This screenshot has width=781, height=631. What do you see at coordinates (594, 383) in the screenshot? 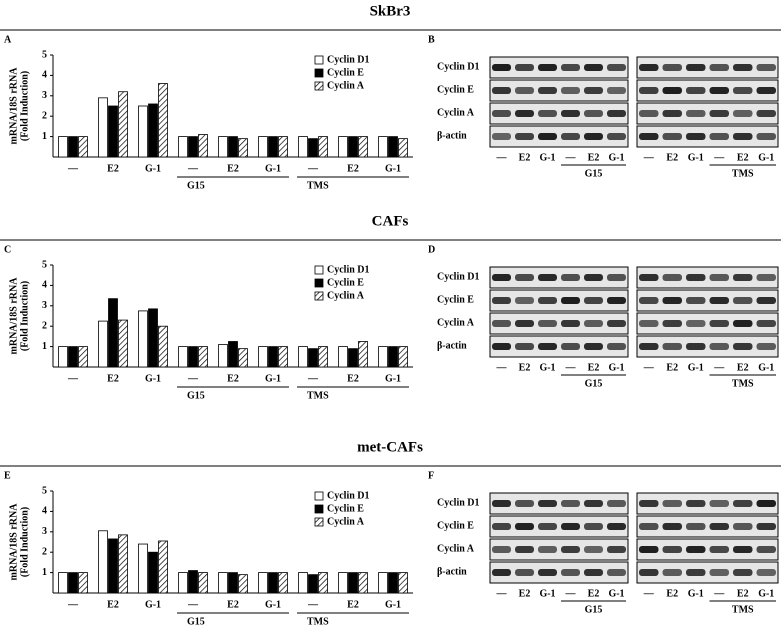
I see `blot-group-label: G15` at bounding box center [594, 383].